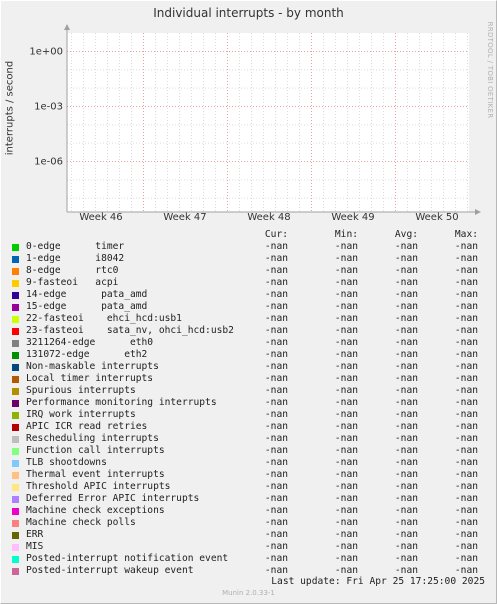 Image resolution: width=497 pixels, height=604 pixels. I want to click on legend-row: Thermal event interrupts -nan -nan -nan -nan, so click(250, 475).